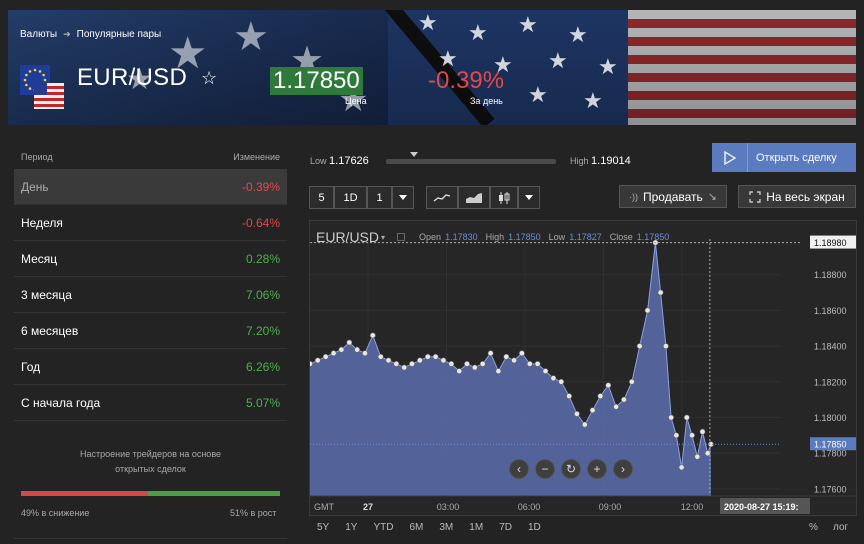 The width and height of the screenshot is (864, 544). Describe the element at coordinates (476, 527) in the screenshot. I see `period-1m-button: 1M` at that location.